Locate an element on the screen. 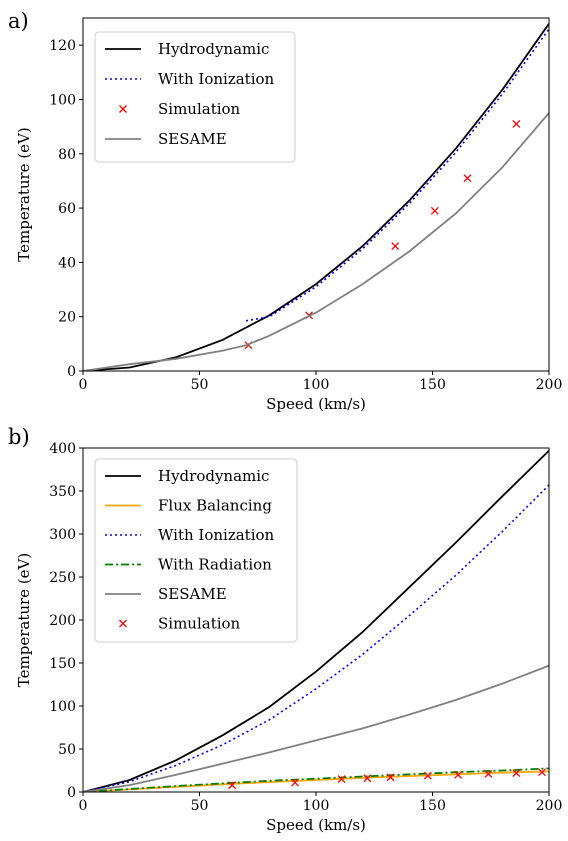  y-tick-label: 60 is located at coordinates (67, 209).